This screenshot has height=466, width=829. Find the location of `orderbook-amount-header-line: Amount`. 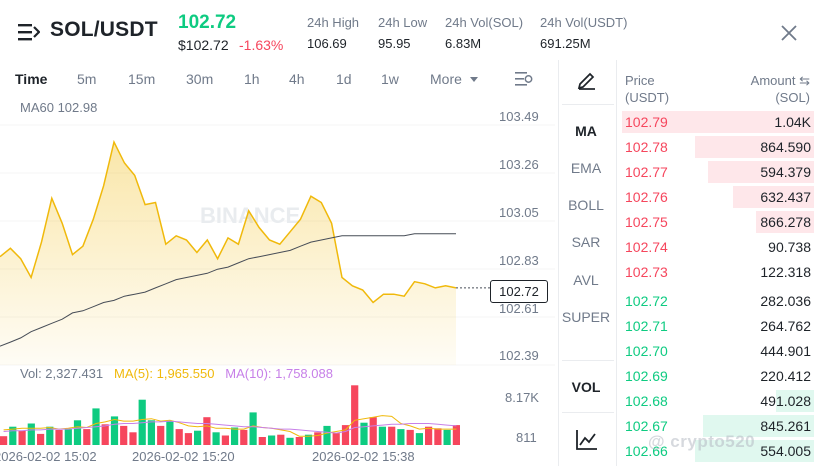

orderbook-amount-header-line: Amount is located at coordinates (773, 80).